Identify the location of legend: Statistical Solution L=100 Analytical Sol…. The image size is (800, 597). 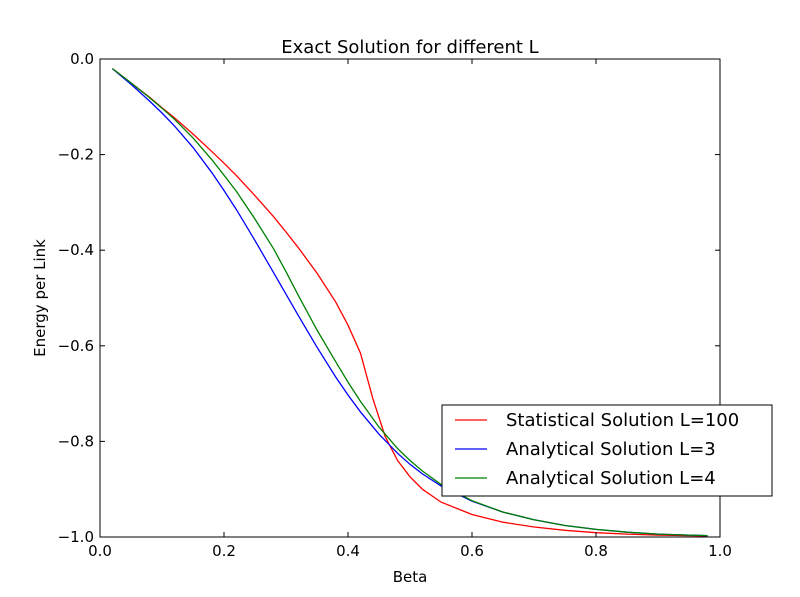
(607, 450).